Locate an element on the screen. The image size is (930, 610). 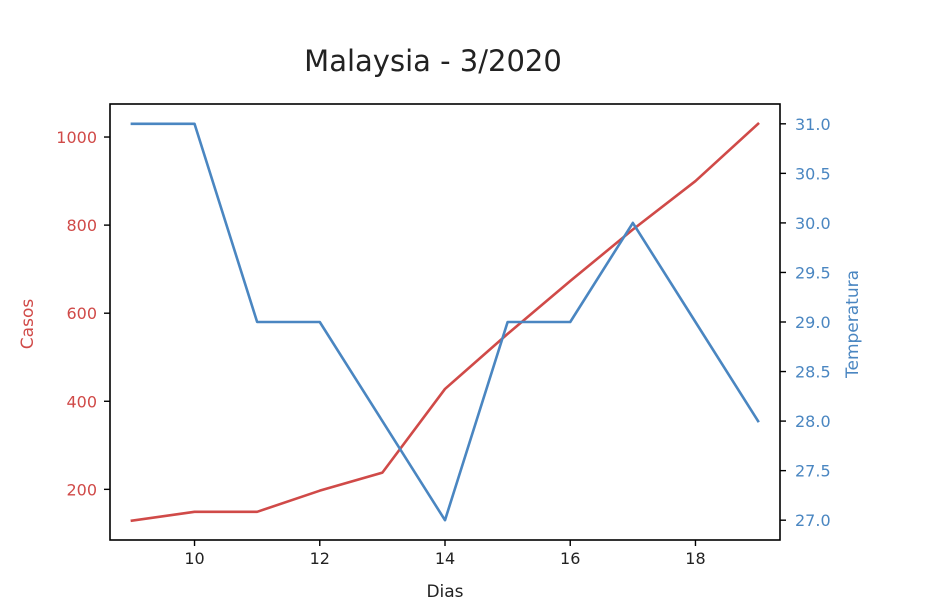
right-y-tick-label: 30.5 is located at coordinates (813, 173).